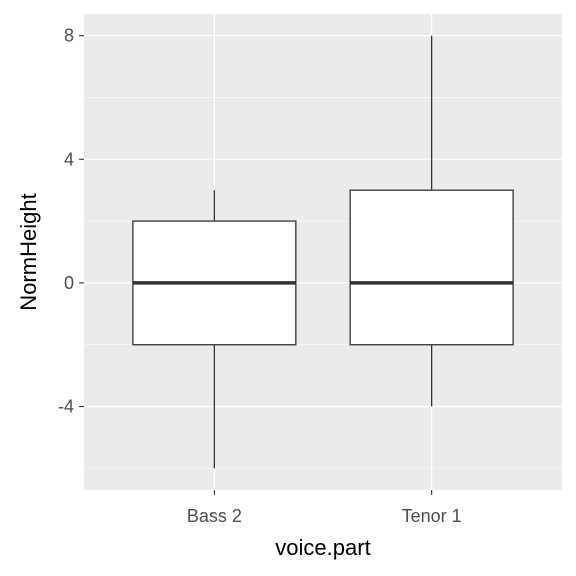 The width and height of the screenshot is (576, 576). Describe the element at coordinates (322, 547) in the screenshot. I see `x-axis-title: voice.part` at that location.